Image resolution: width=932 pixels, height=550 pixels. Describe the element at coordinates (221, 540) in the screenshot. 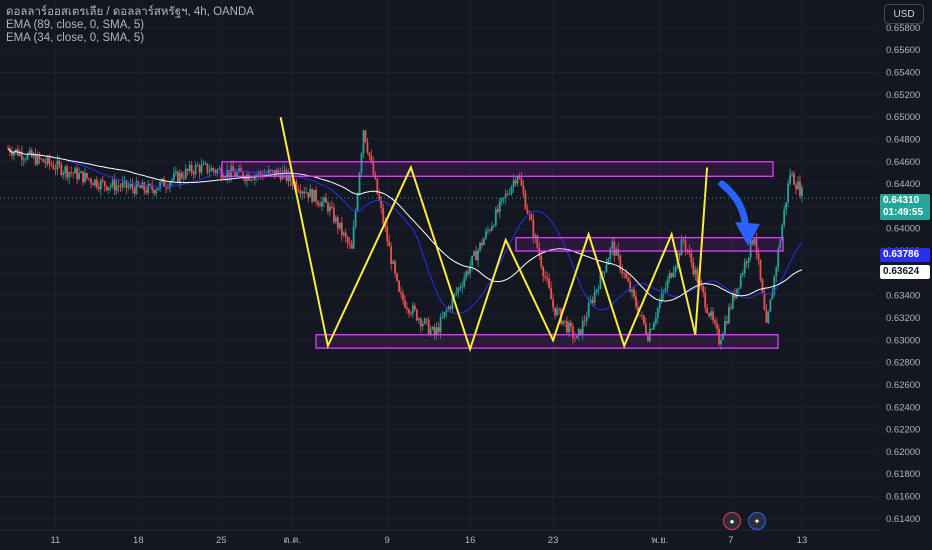

I see `time-tick-label: 25` at that location.